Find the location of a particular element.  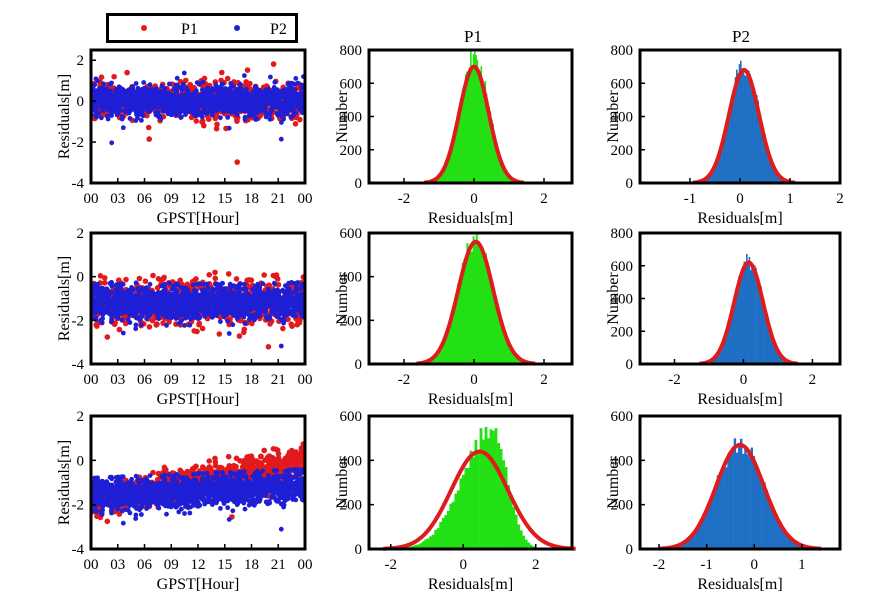

r1-hist-p2-ytick-label: 600 is located at coordinates (622, 84).